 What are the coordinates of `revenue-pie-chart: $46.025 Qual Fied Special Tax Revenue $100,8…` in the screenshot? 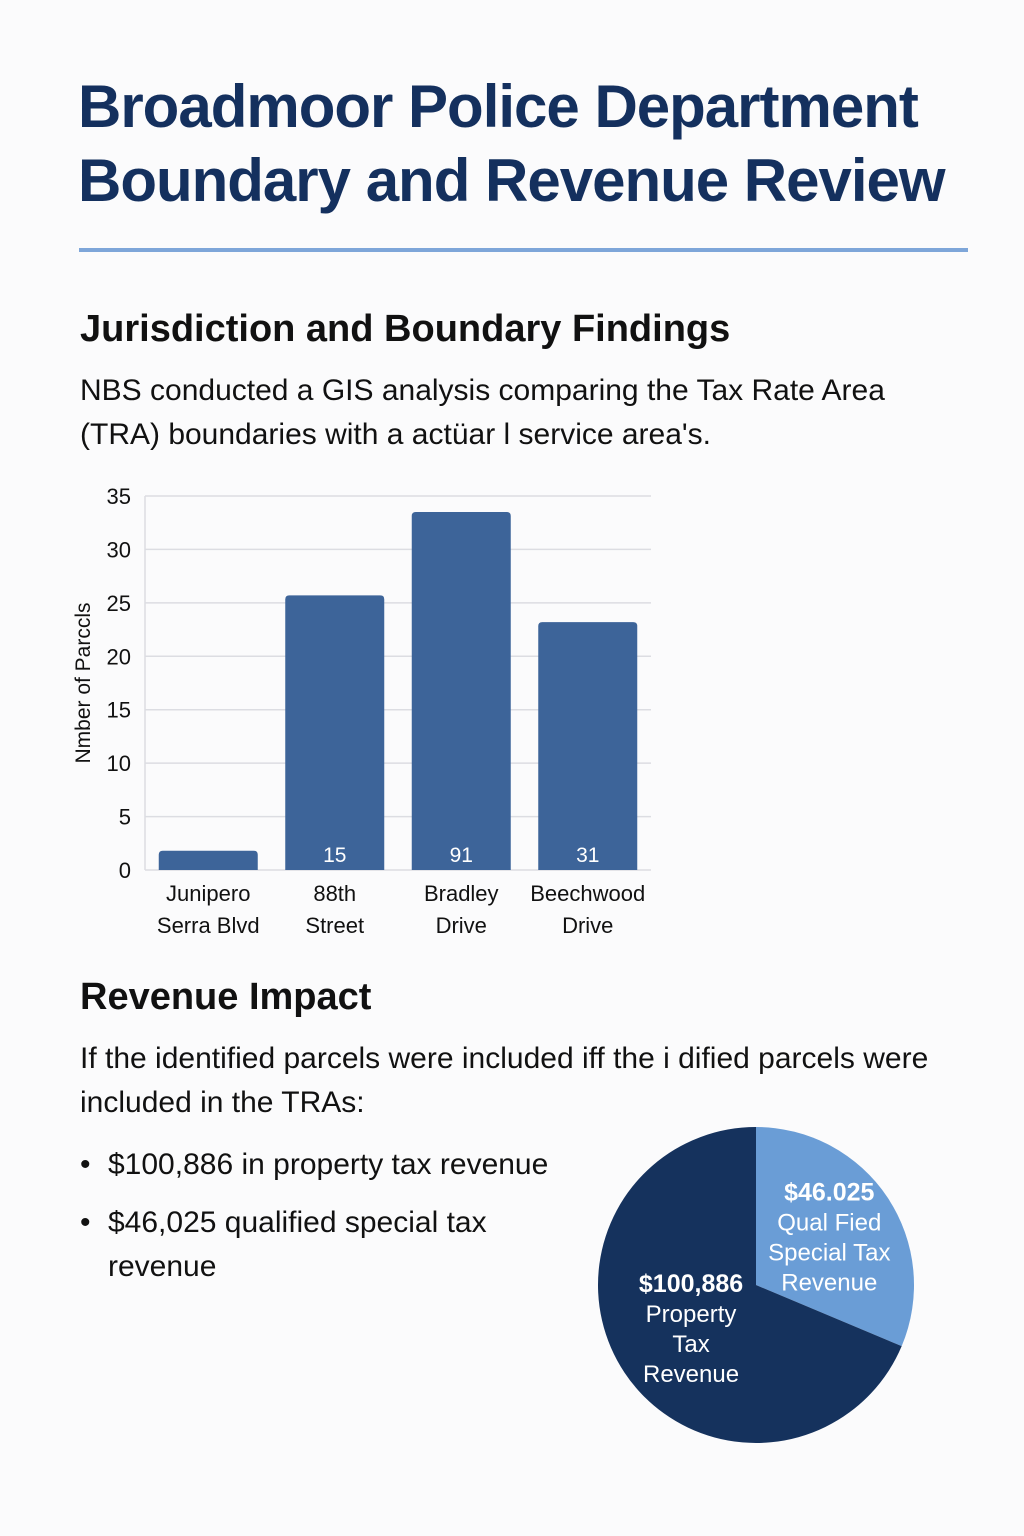 It's located at (756, 1285).